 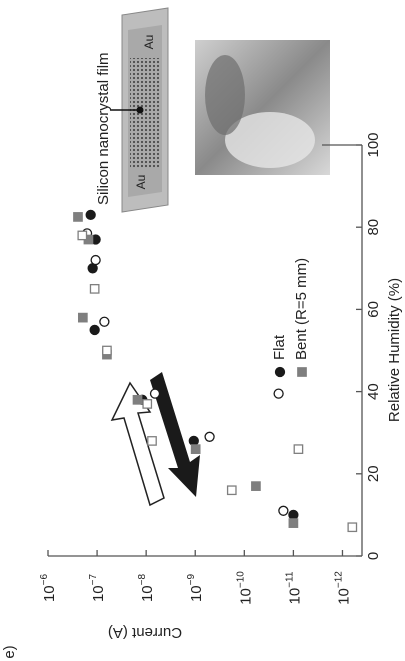 I want to click on y-tick-exp: −10, so click(x=240, y=579).